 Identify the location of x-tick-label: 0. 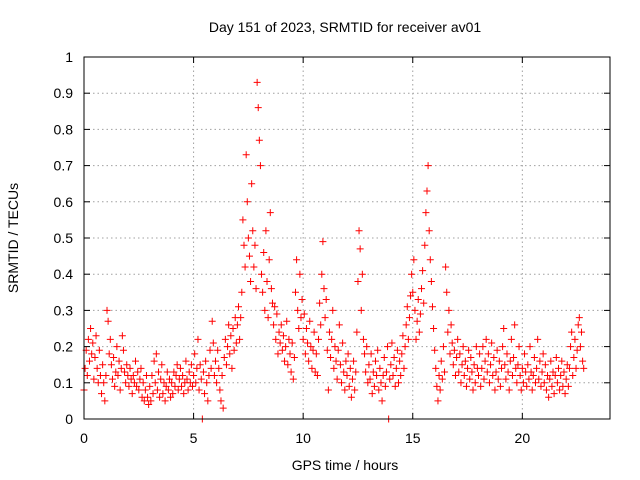
(84, 438).